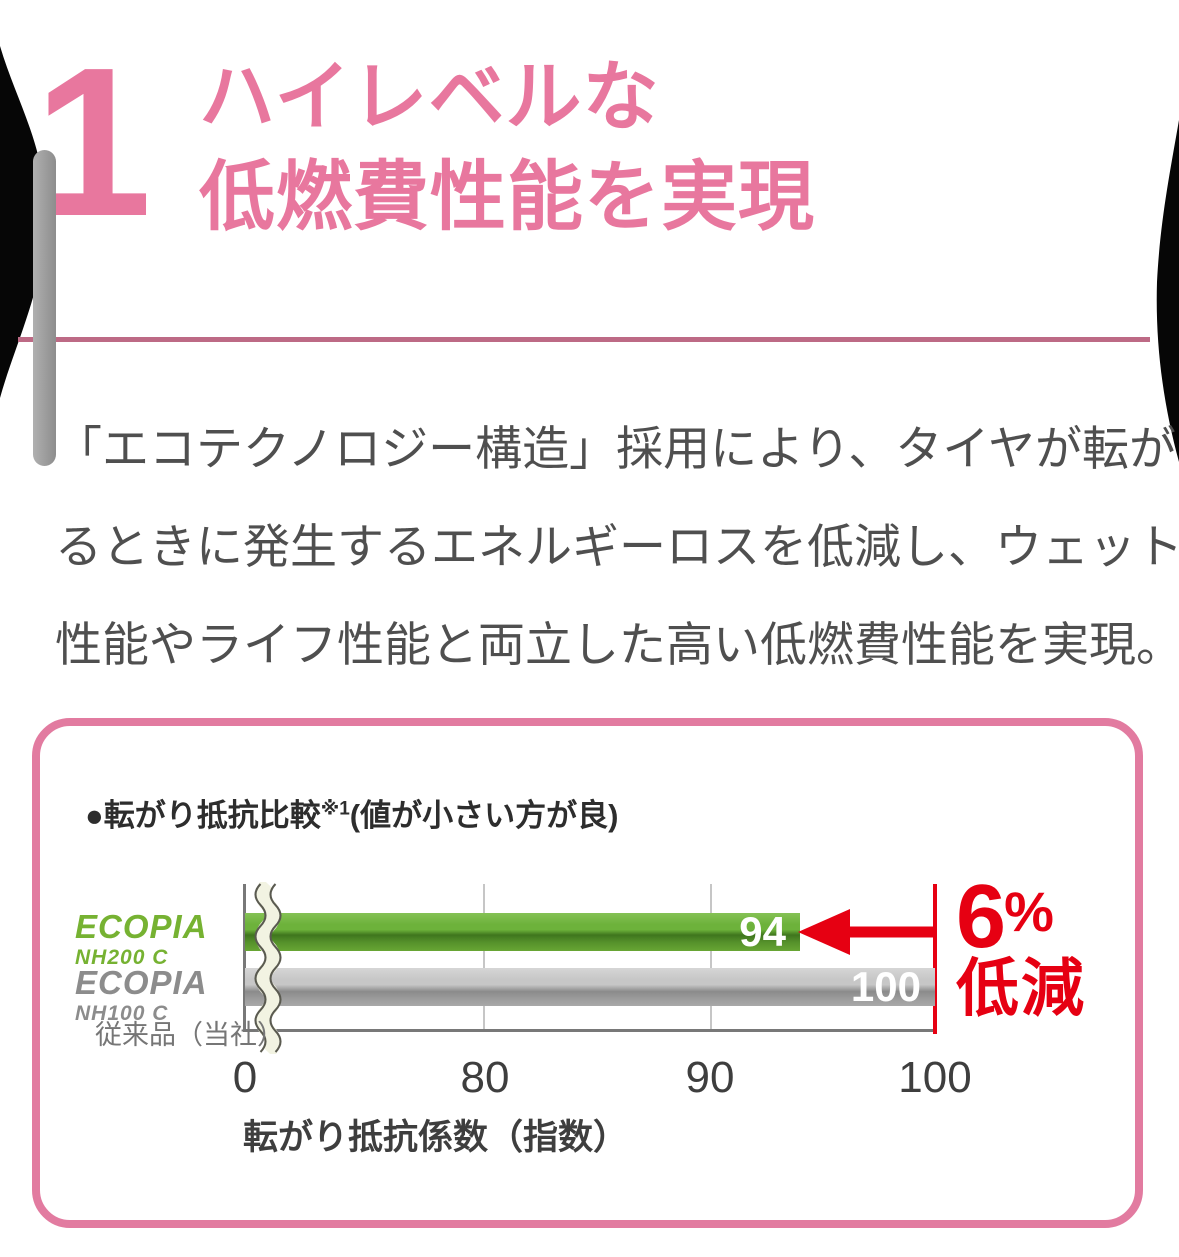 This screenshot has height=1257, width=1179. I want to click on axis-break-icon, so click(268, 968).